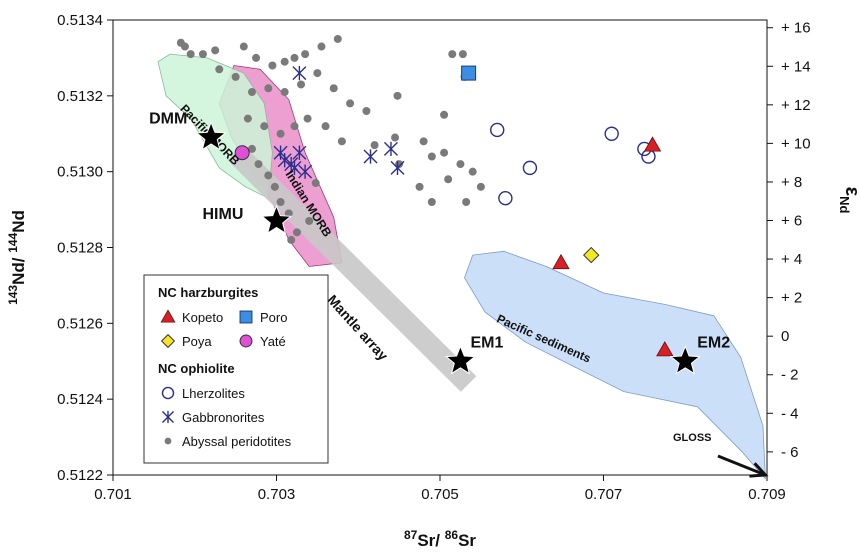  I want to click on mantle-array-layer, so click(352, 268).